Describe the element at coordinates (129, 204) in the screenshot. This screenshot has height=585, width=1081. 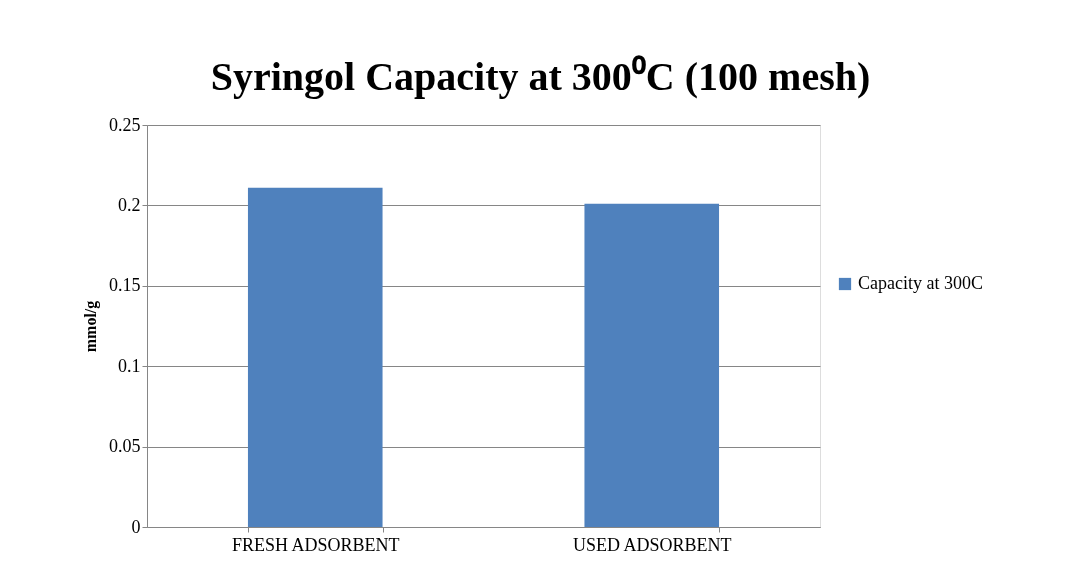
I see `y-tick-label: 0.2` at that location.